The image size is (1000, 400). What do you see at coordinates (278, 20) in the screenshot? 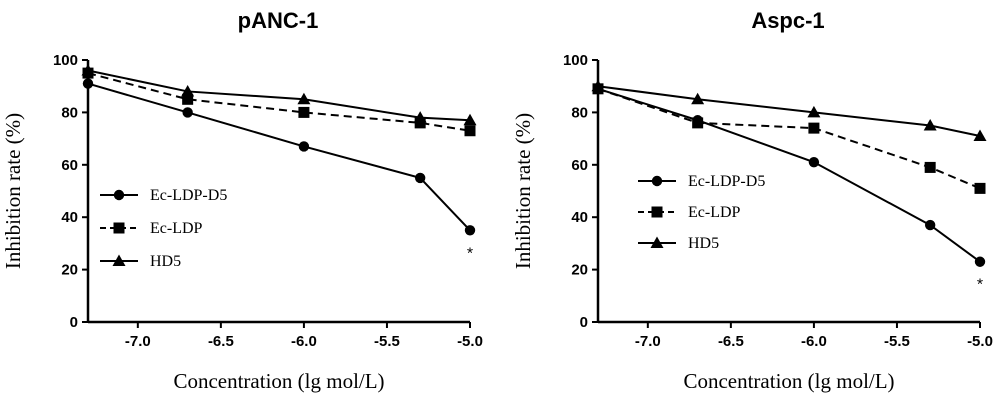
I see `chart-title: pANC-1` at bounding box center [278, 20].